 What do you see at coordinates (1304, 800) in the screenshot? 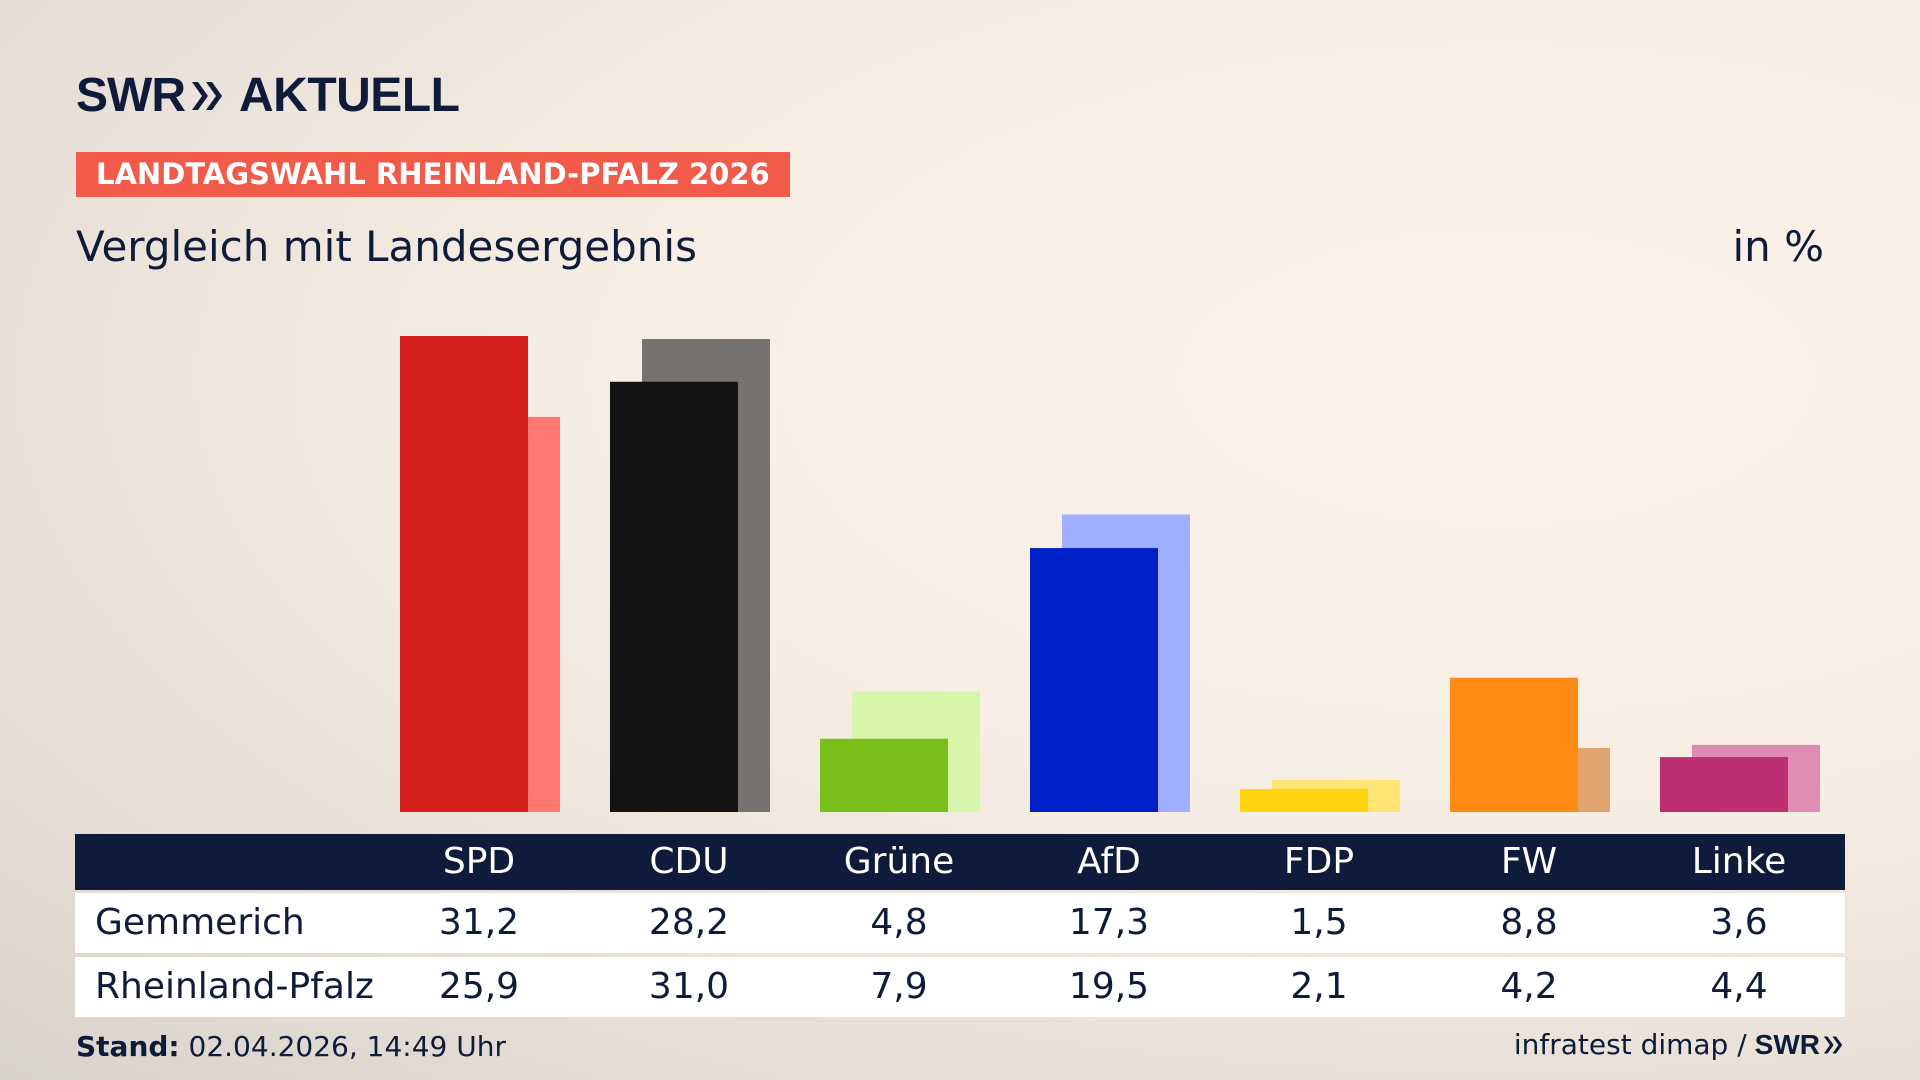
I see `bar-front-fdp` at bounding box center [1304, 800].